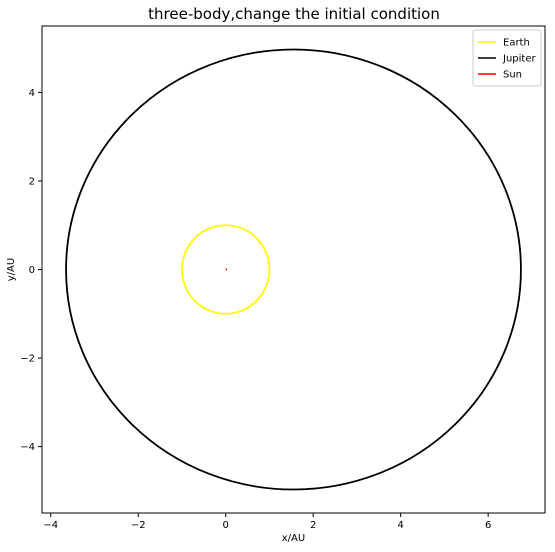 This screenshot has height=552, width=555. Describe the element at coordinates (519, 59) in the screenshot. I see `legend-label-jupiter: Jupiter` at that location.